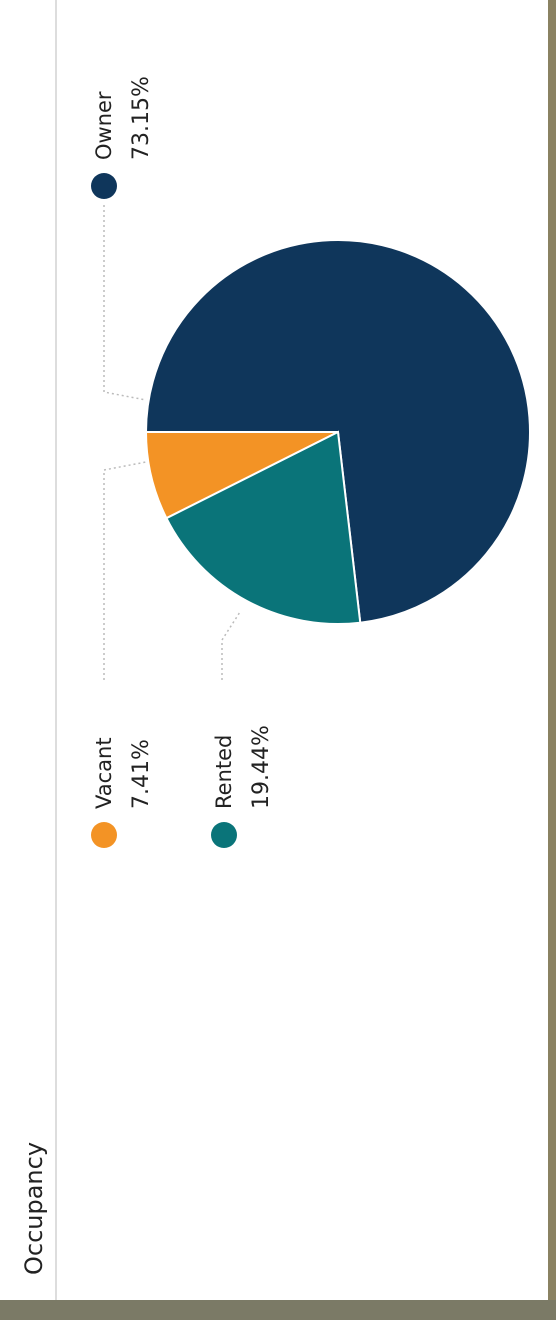  I want to click on value-label: 7.41%, so click(141, 774).